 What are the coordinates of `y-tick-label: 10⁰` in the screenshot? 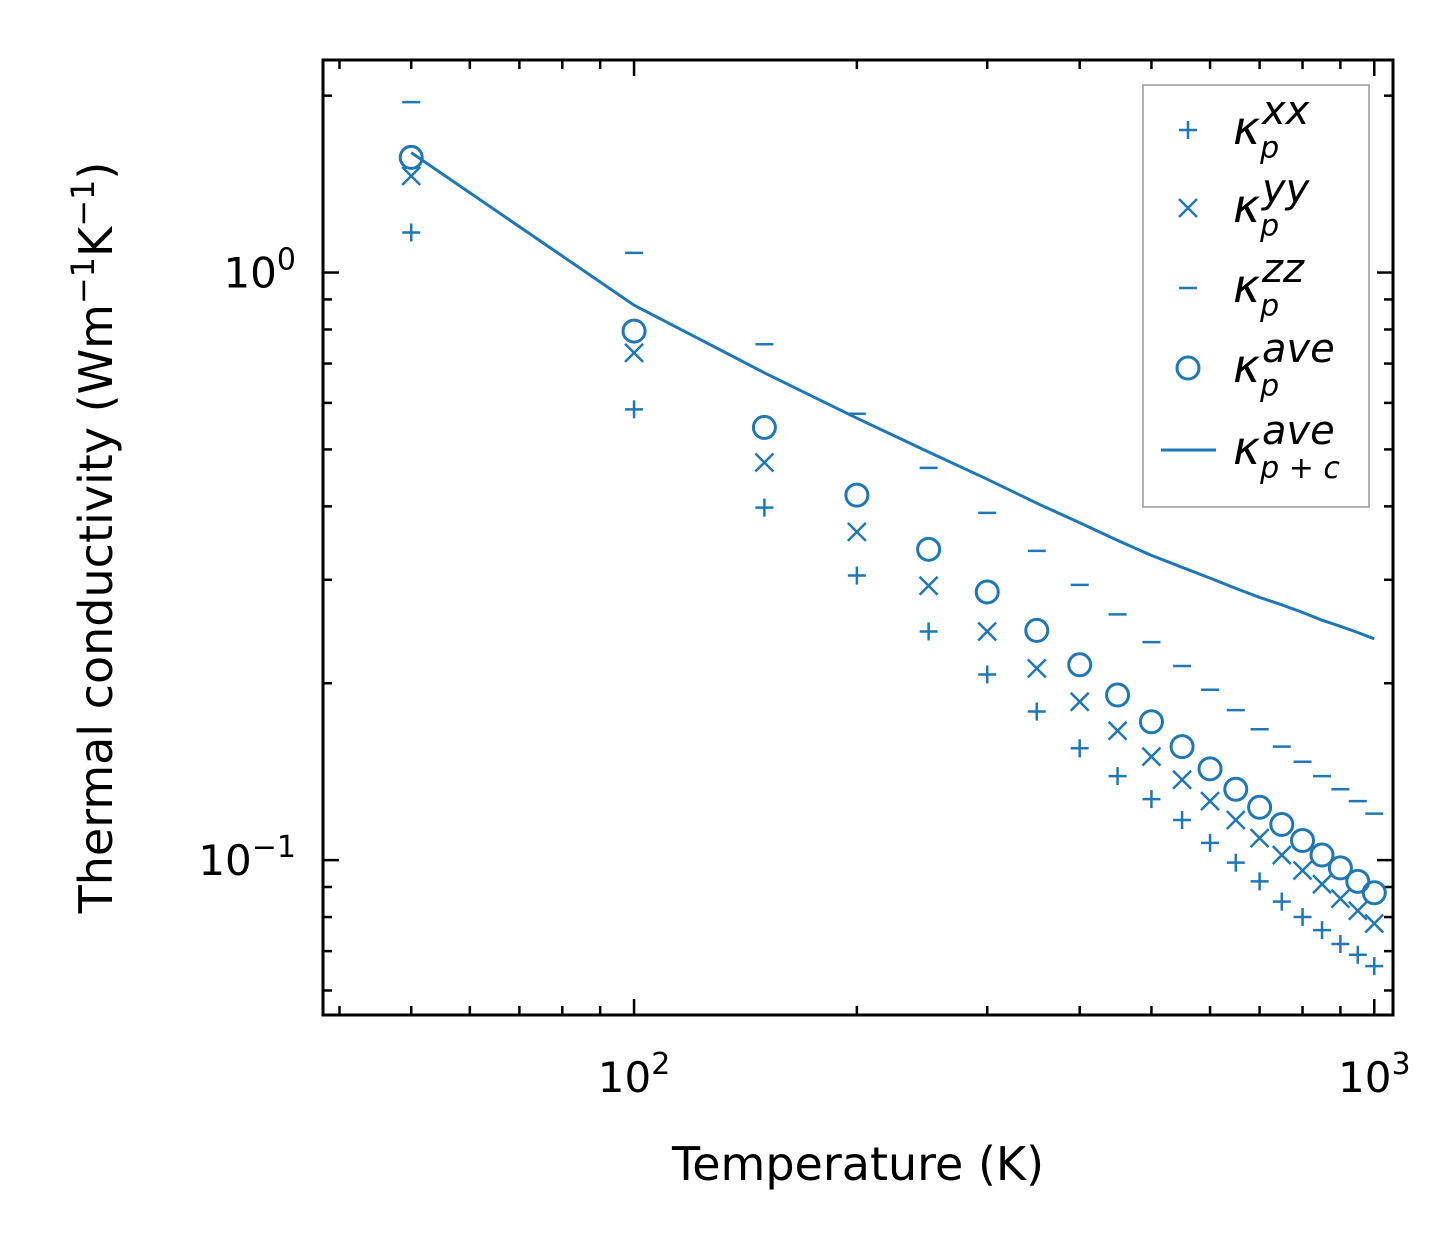 It's located at (259, 270).